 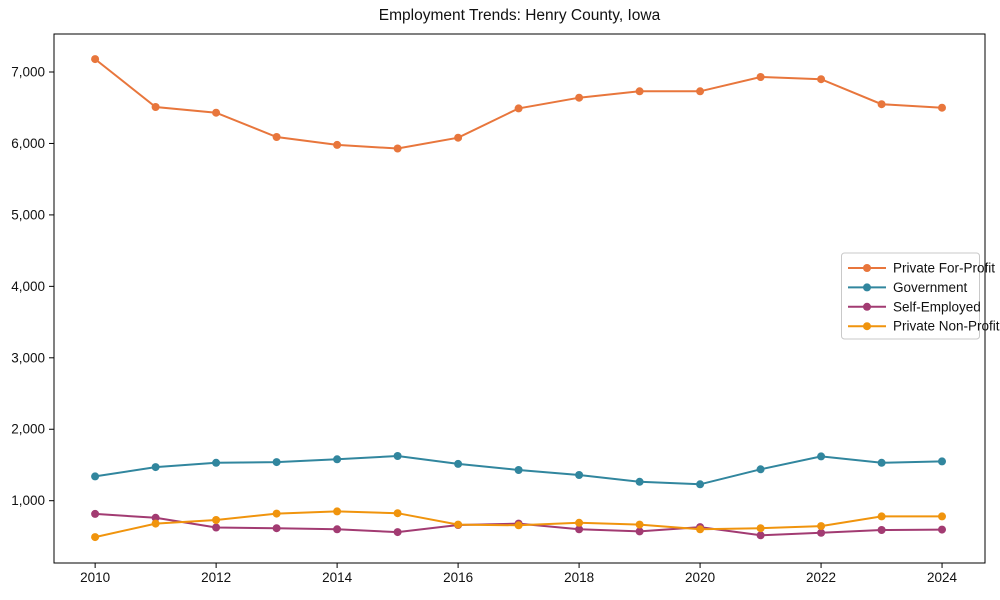 What do you see at coordinates (95, 577) in the screenshot?
I see `x-tick-label: 2010` at bounding box center [95, 577].